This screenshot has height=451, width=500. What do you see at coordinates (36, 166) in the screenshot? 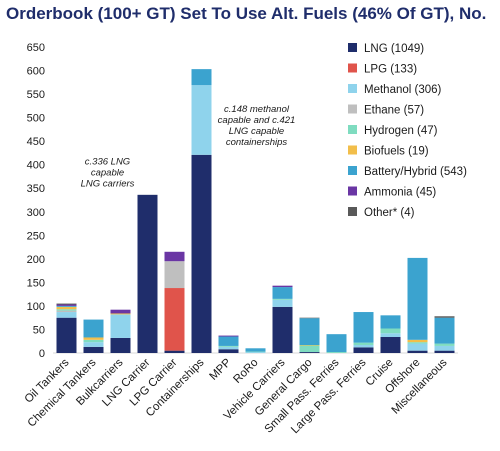
I see `y-tick-label: 400` at bounding box center [36, 166].